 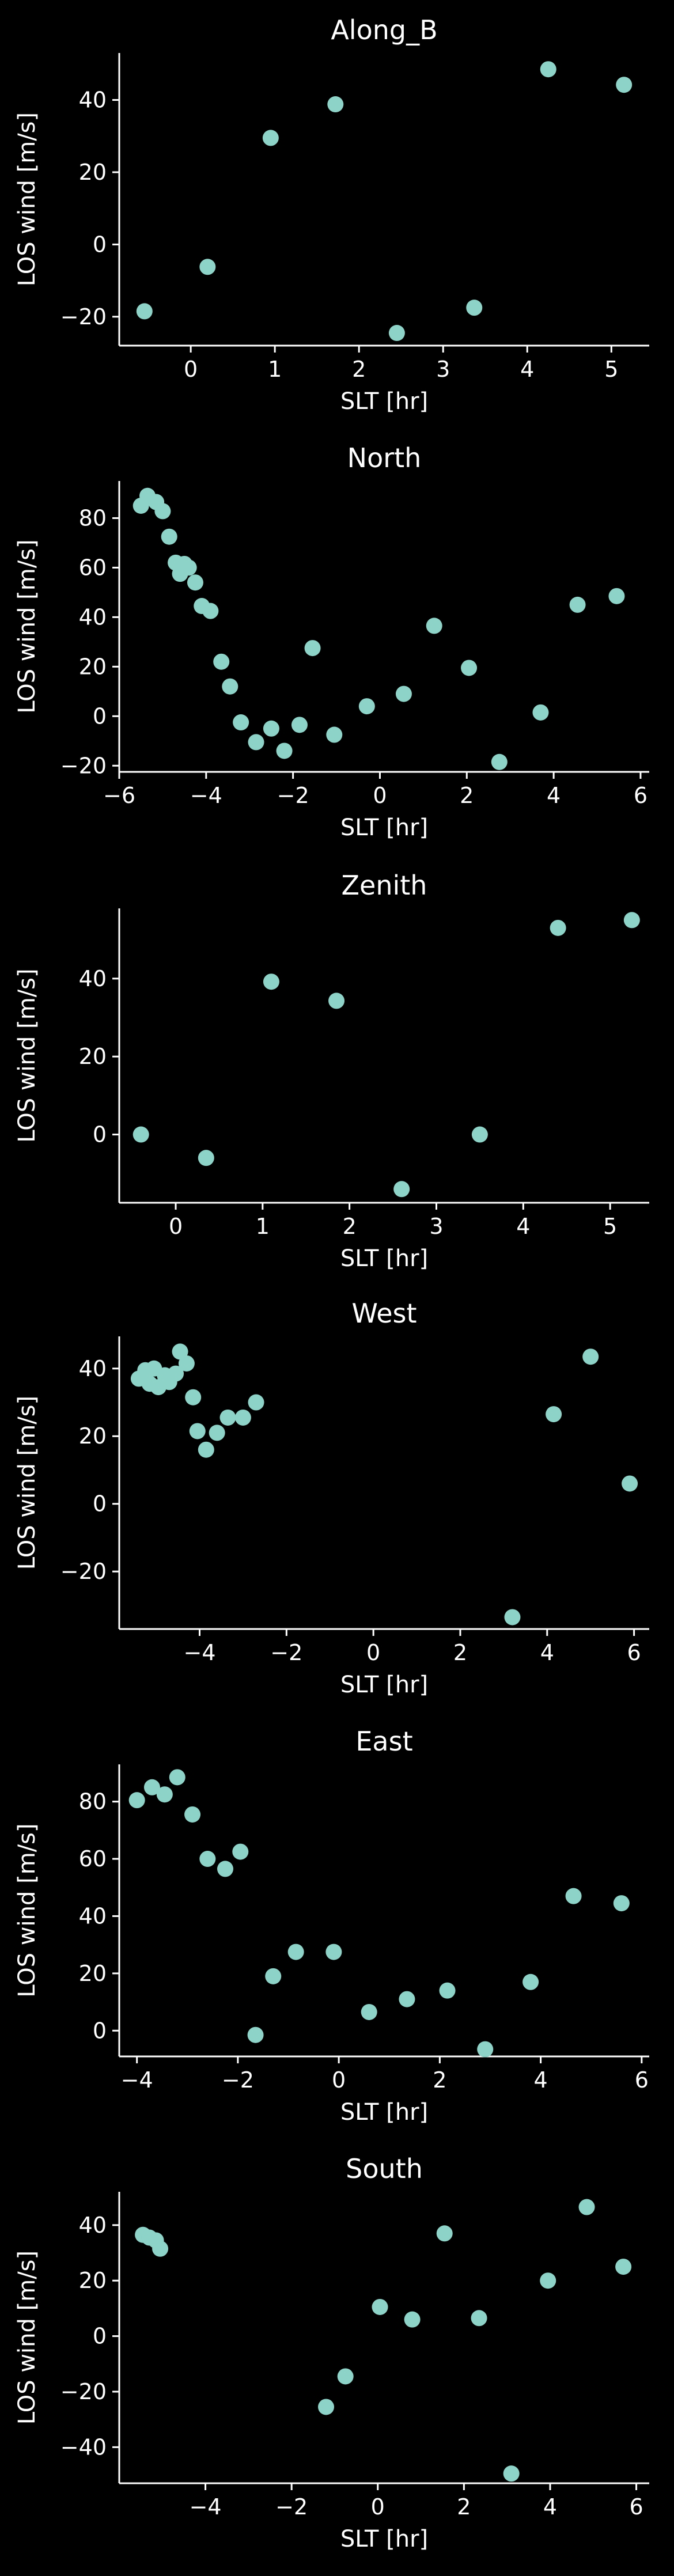 I want to click on chart-title: West, so click(x=383, y=1313).